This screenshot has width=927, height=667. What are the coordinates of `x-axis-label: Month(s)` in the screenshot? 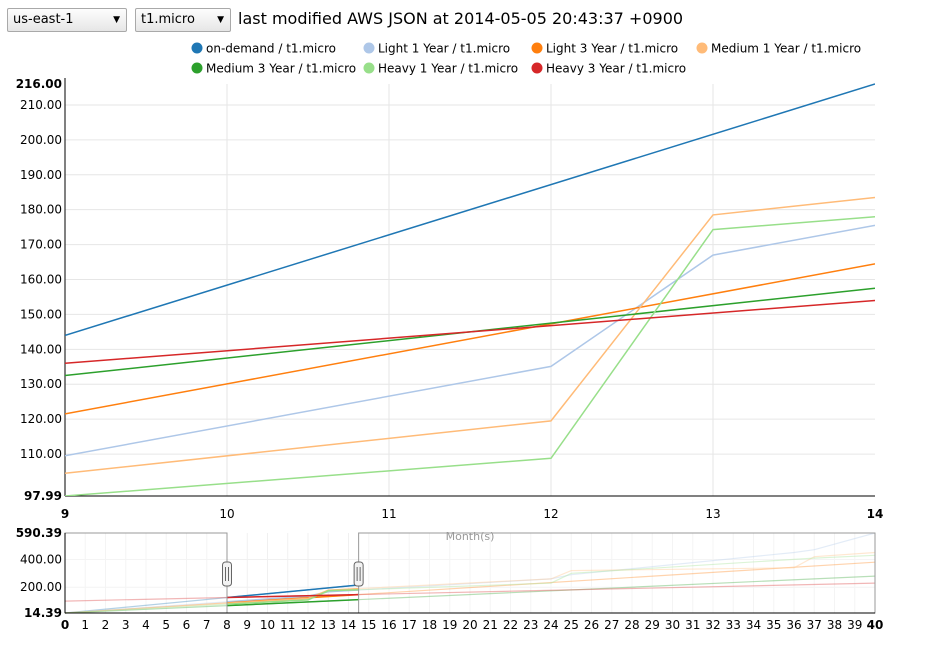 It's located at (470, 536).